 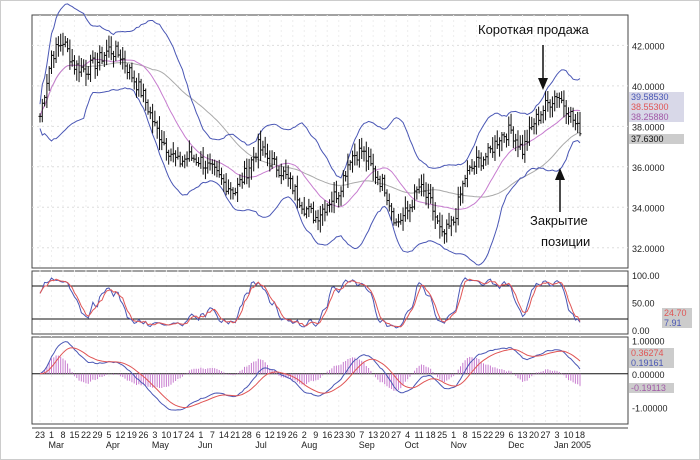 What do you see at coordinates (224, 435) in the screenshot?
I see `date-tick-label: 14` at bounding box center [224, 435].